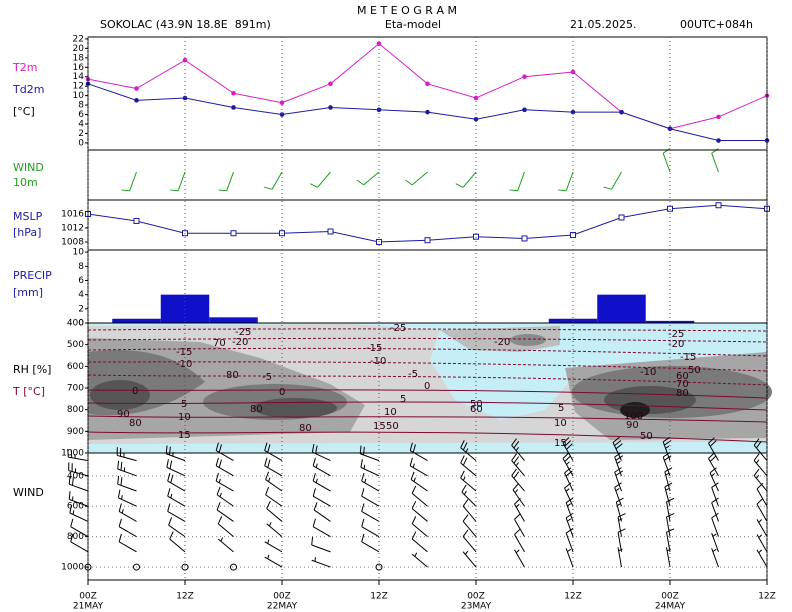  Describe the element at coordinates (185, 24) in the screenshot. I see `station: SOKOLAC (43.9N 18.8E 891m)` at that location.